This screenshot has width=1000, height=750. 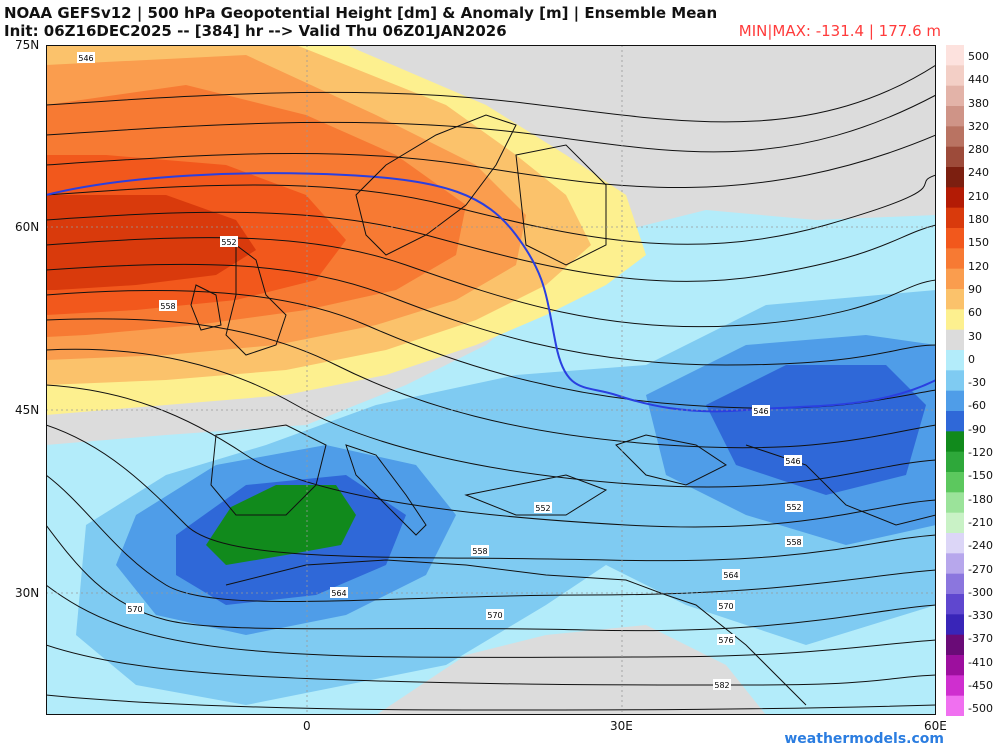 What do you see at coordinates (978, 126) in the screenshot?
I see `colorbar-level-label: 320` at bounding box center [978, 126].